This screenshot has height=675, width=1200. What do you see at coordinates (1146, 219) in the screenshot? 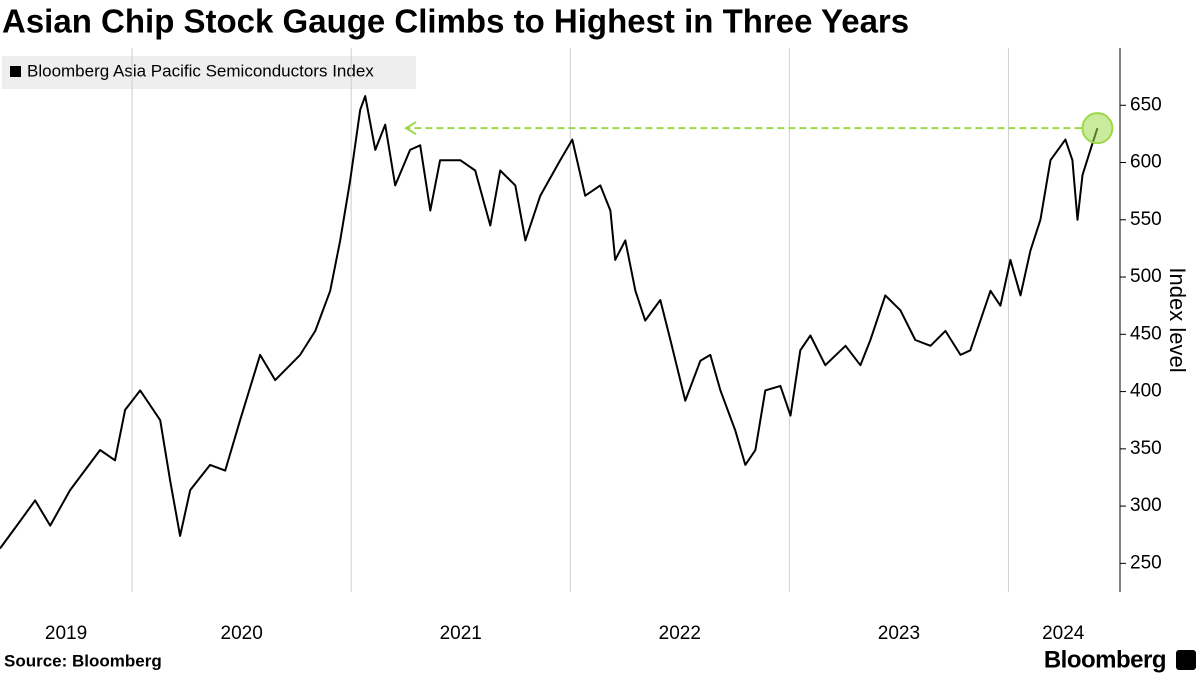
I see `y-tick-label: 550` at bounding box center [1146, 219].